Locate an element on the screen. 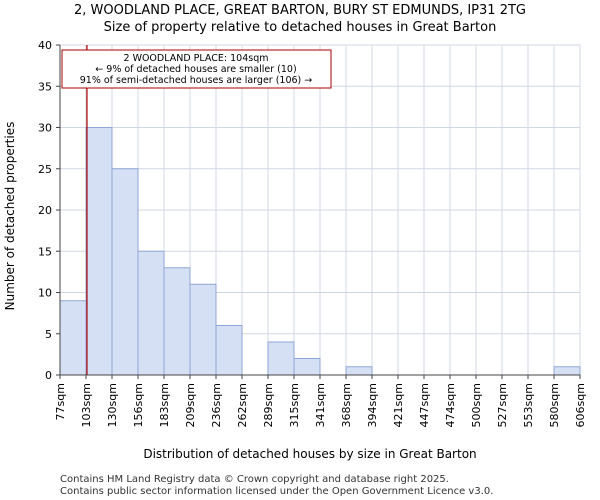 The image size is (600, 500). x-tick-label: 209sqm is located at coordinates (190, 405).